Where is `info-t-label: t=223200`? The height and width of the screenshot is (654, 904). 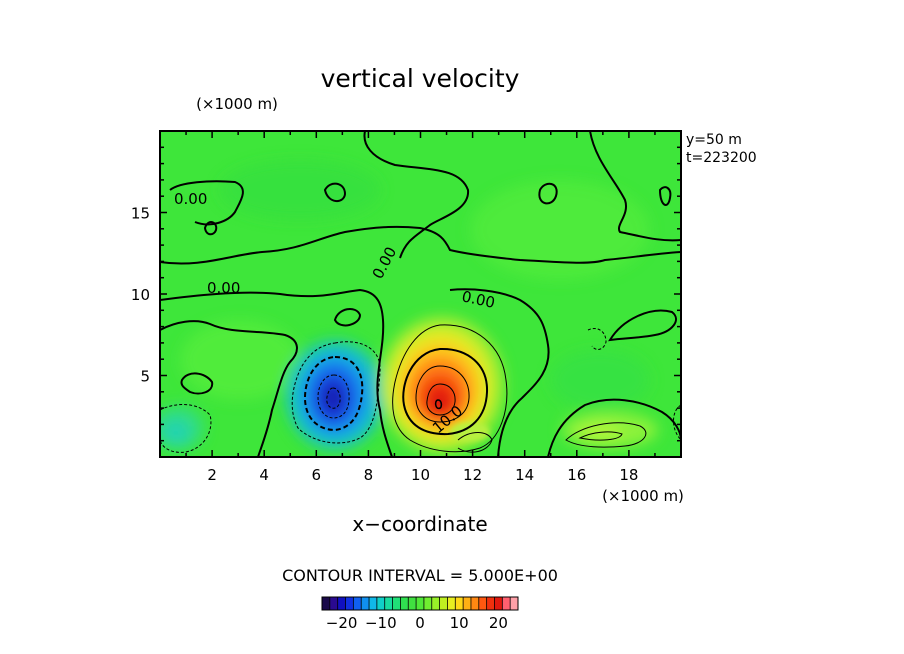
info-t-label: t=223200 is located at coordinates (721, 158).